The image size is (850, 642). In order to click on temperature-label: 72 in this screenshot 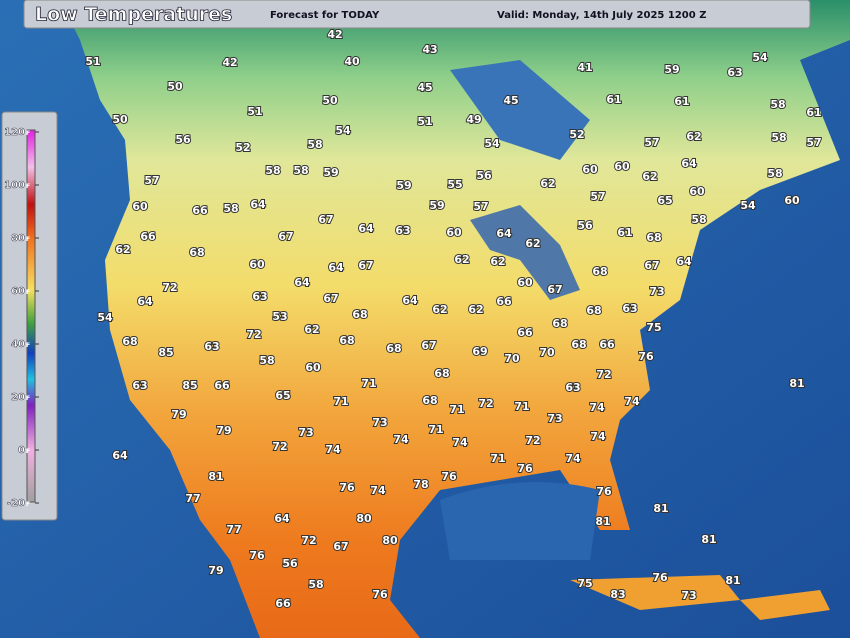, I will do `click(485, 403)`.